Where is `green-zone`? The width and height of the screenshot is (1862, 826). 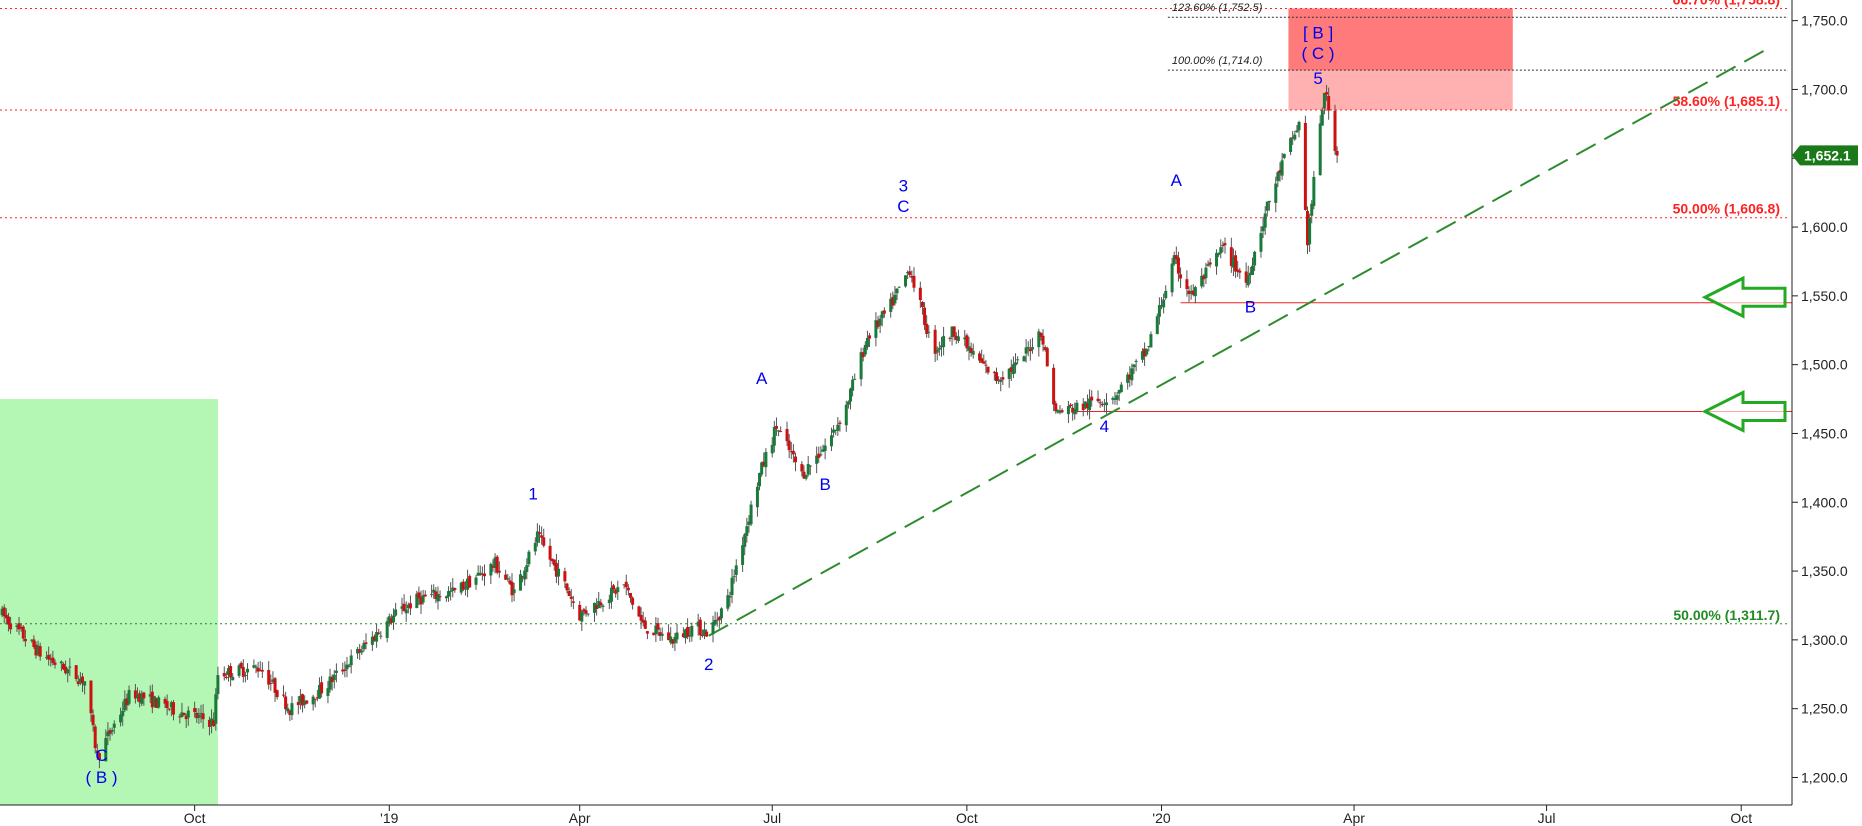 green-zone is located at coordinates (109, 602).